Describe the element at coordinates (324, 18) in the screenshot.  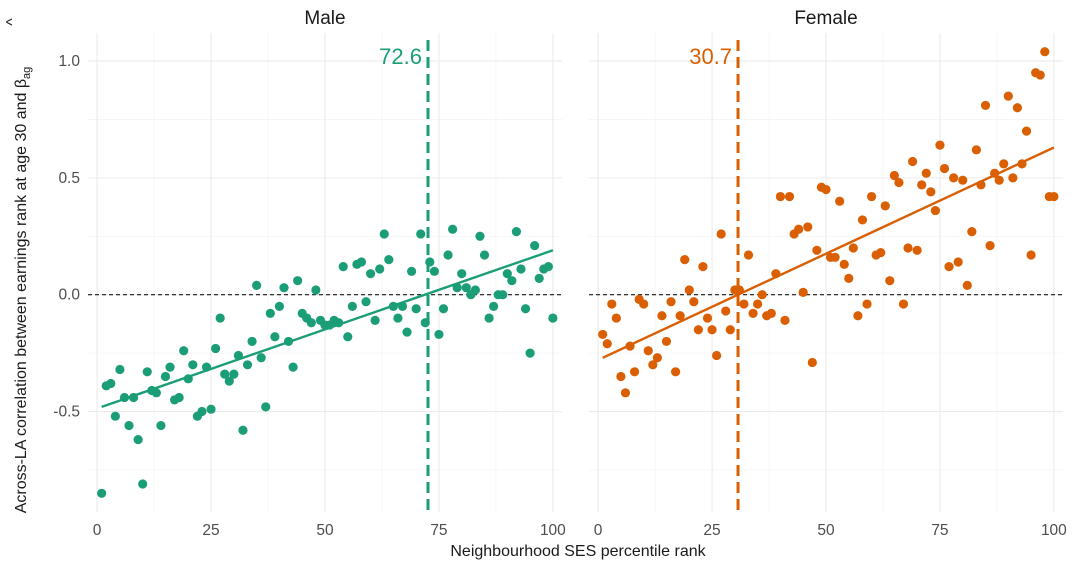
I see `panel-title: Male` at that location.